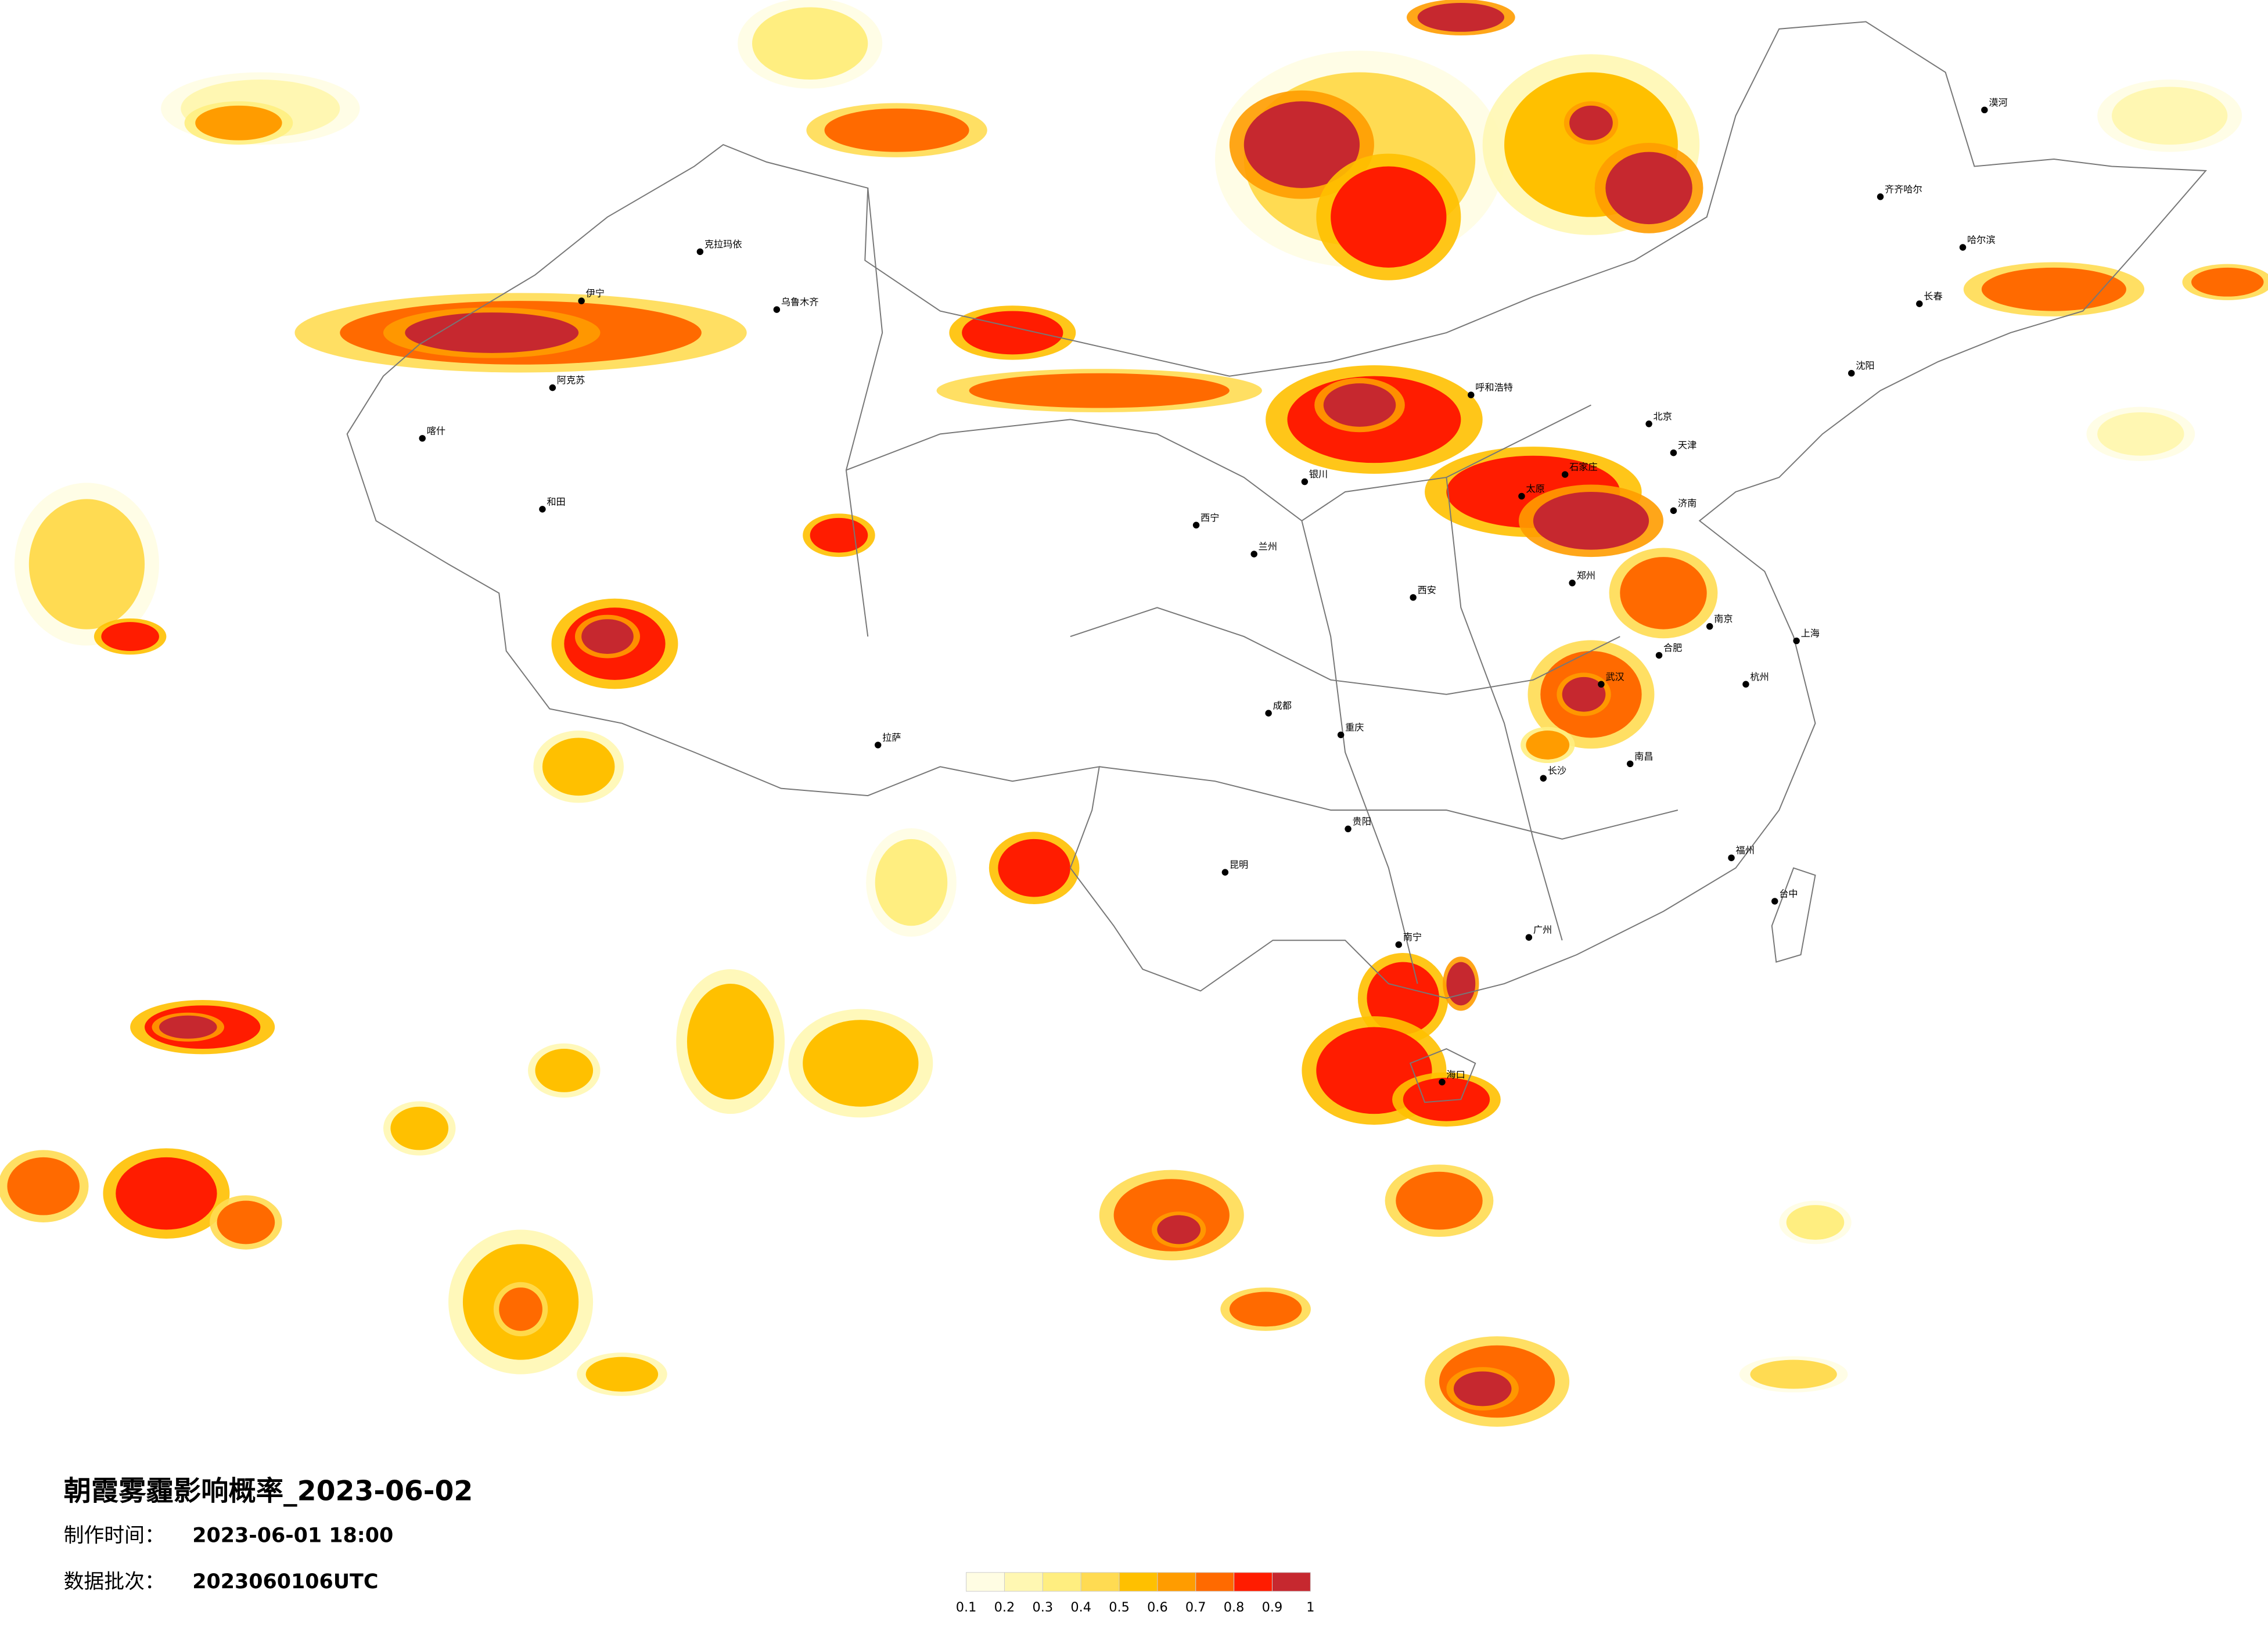 This screenshot has height=1626, width=2268. I want to click on colorbar-tick-label: 0.2, so click(1004, 1607).